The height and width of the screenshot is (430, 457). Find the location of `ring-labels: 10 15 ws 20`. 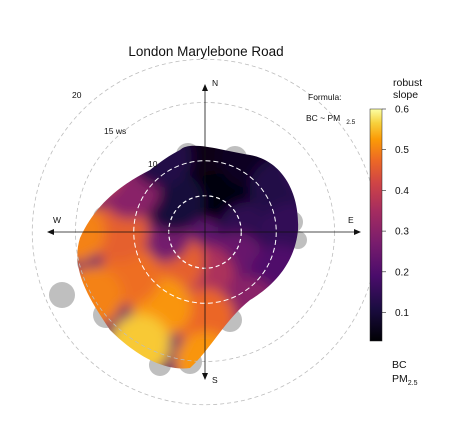

ring-labels: 10 15 ws 20 is located at coordinates (115, 129).